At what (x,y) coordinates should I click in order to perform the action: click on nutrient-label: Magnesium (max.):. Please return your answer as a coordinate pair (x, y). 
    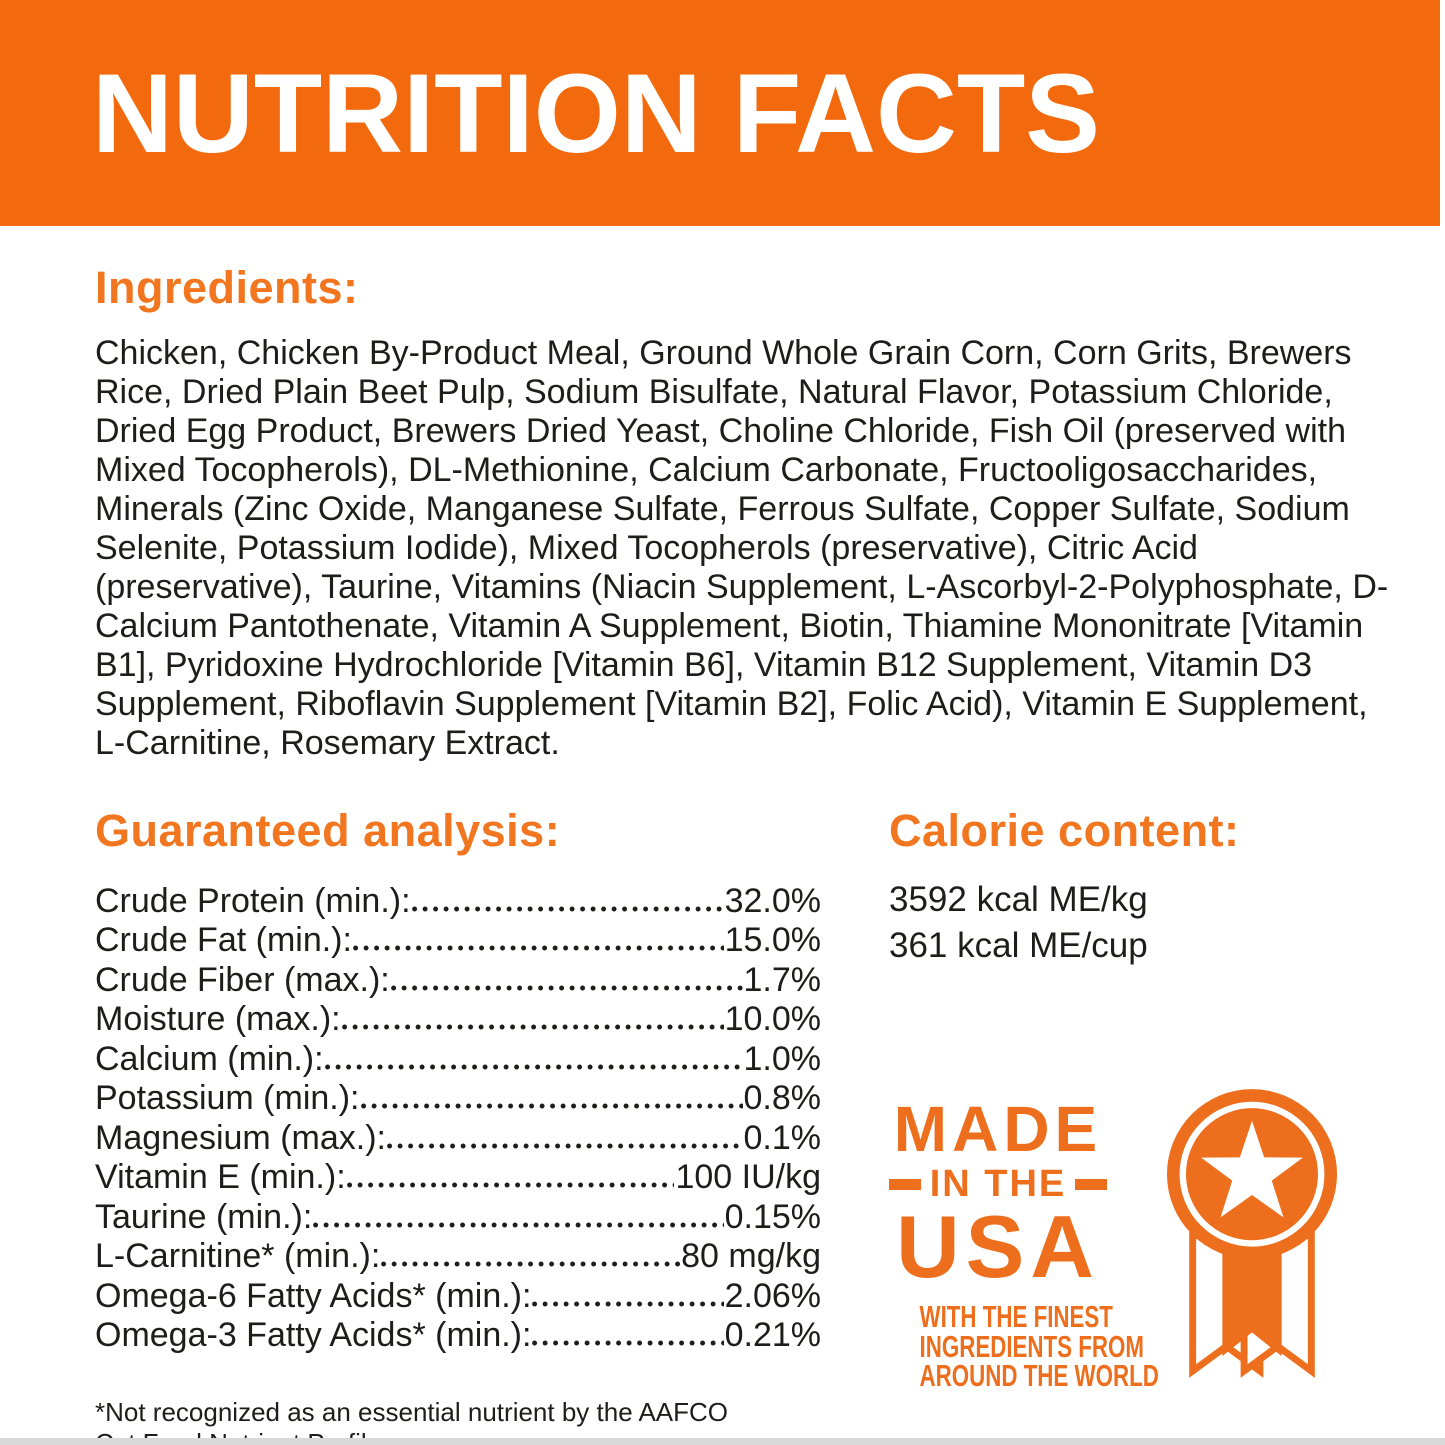
    Looking at the image, I should click on (240, 1137).